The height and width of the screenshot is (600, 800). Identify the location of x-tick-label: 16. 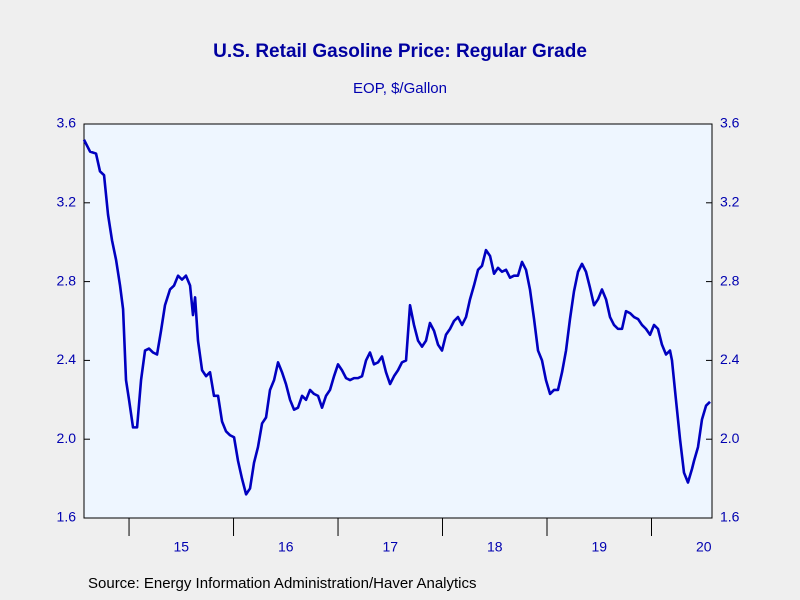
(286, 547).